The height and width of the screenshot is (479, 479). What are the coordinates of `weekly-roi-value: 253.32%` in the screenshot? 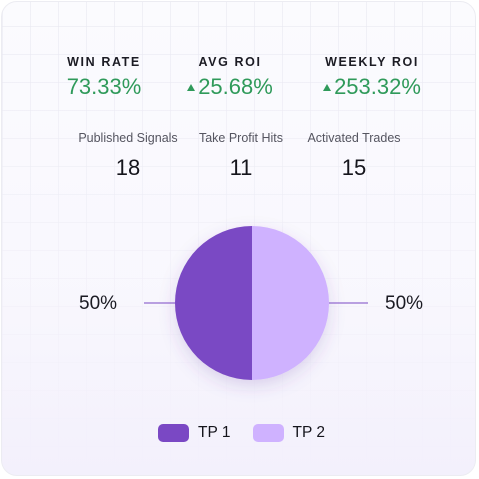 It's located at (372, 87).